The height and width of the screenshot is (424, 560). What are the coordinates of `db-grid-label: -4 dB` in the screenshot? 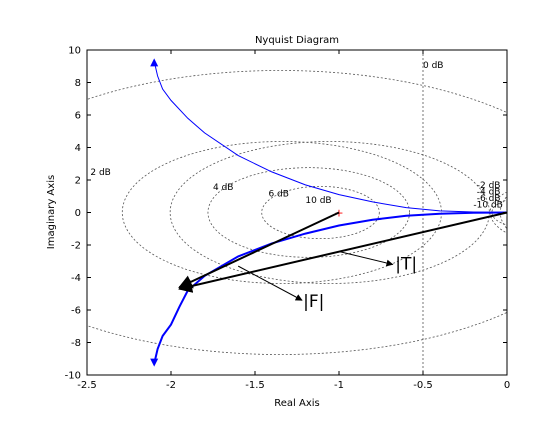 It's located at (489, 193).